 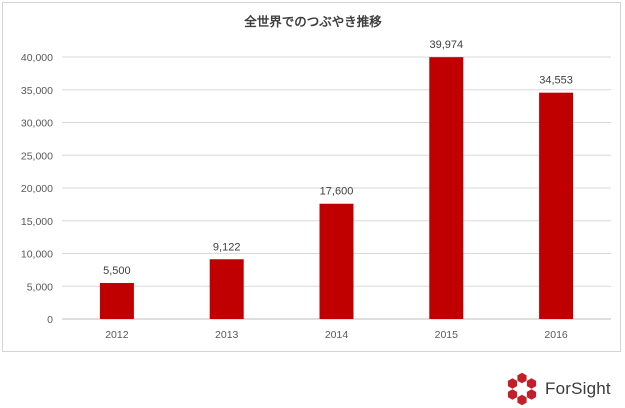 I want to click on x-axis-ticks: 2012 2013 2014 2015 2016, so click(x=336, y=335).